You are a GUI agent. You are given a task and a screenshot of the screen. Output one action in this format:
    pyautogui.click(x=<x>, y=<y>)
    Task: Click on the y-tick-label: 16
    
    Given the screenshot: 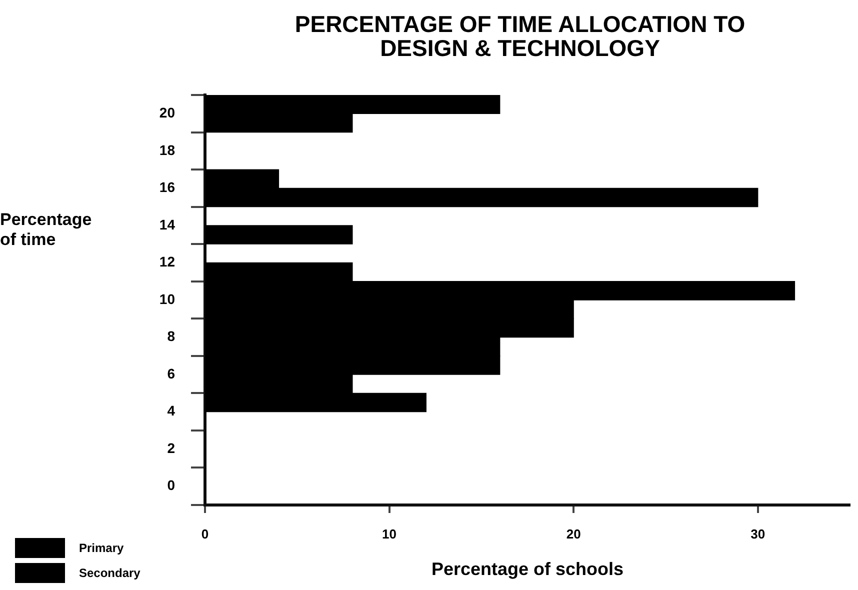 What is the action you would take?
    pyautogui.click(x=167, y=187)
    